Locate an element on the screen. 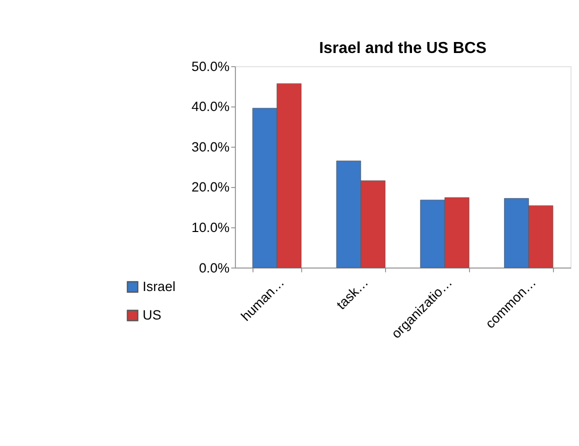 The width and height of the screenshot is (579, 446). y-tick-label: 20.0% is located at coordinates (210, 187).